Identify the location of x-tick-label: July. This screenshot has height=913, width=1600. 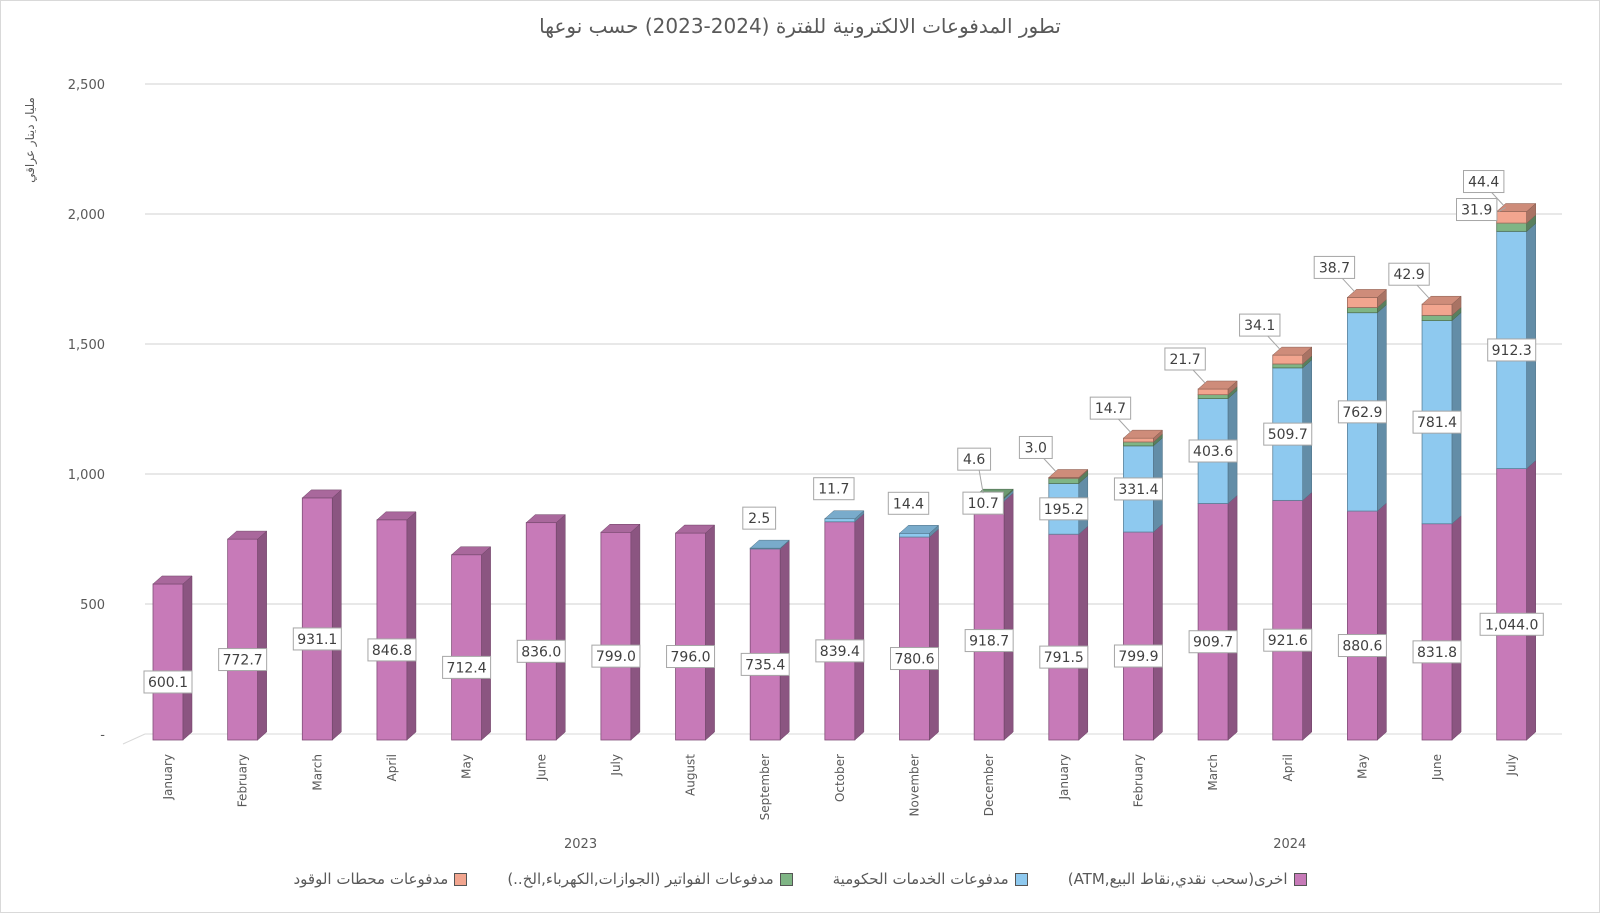
(1512, 765).